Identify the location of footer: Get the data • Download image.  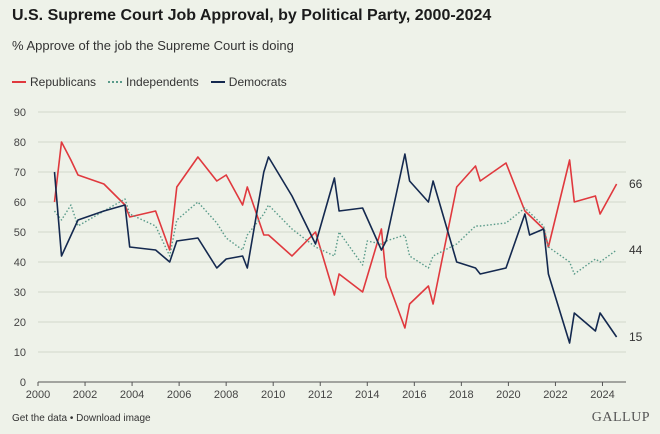
(81, 418).